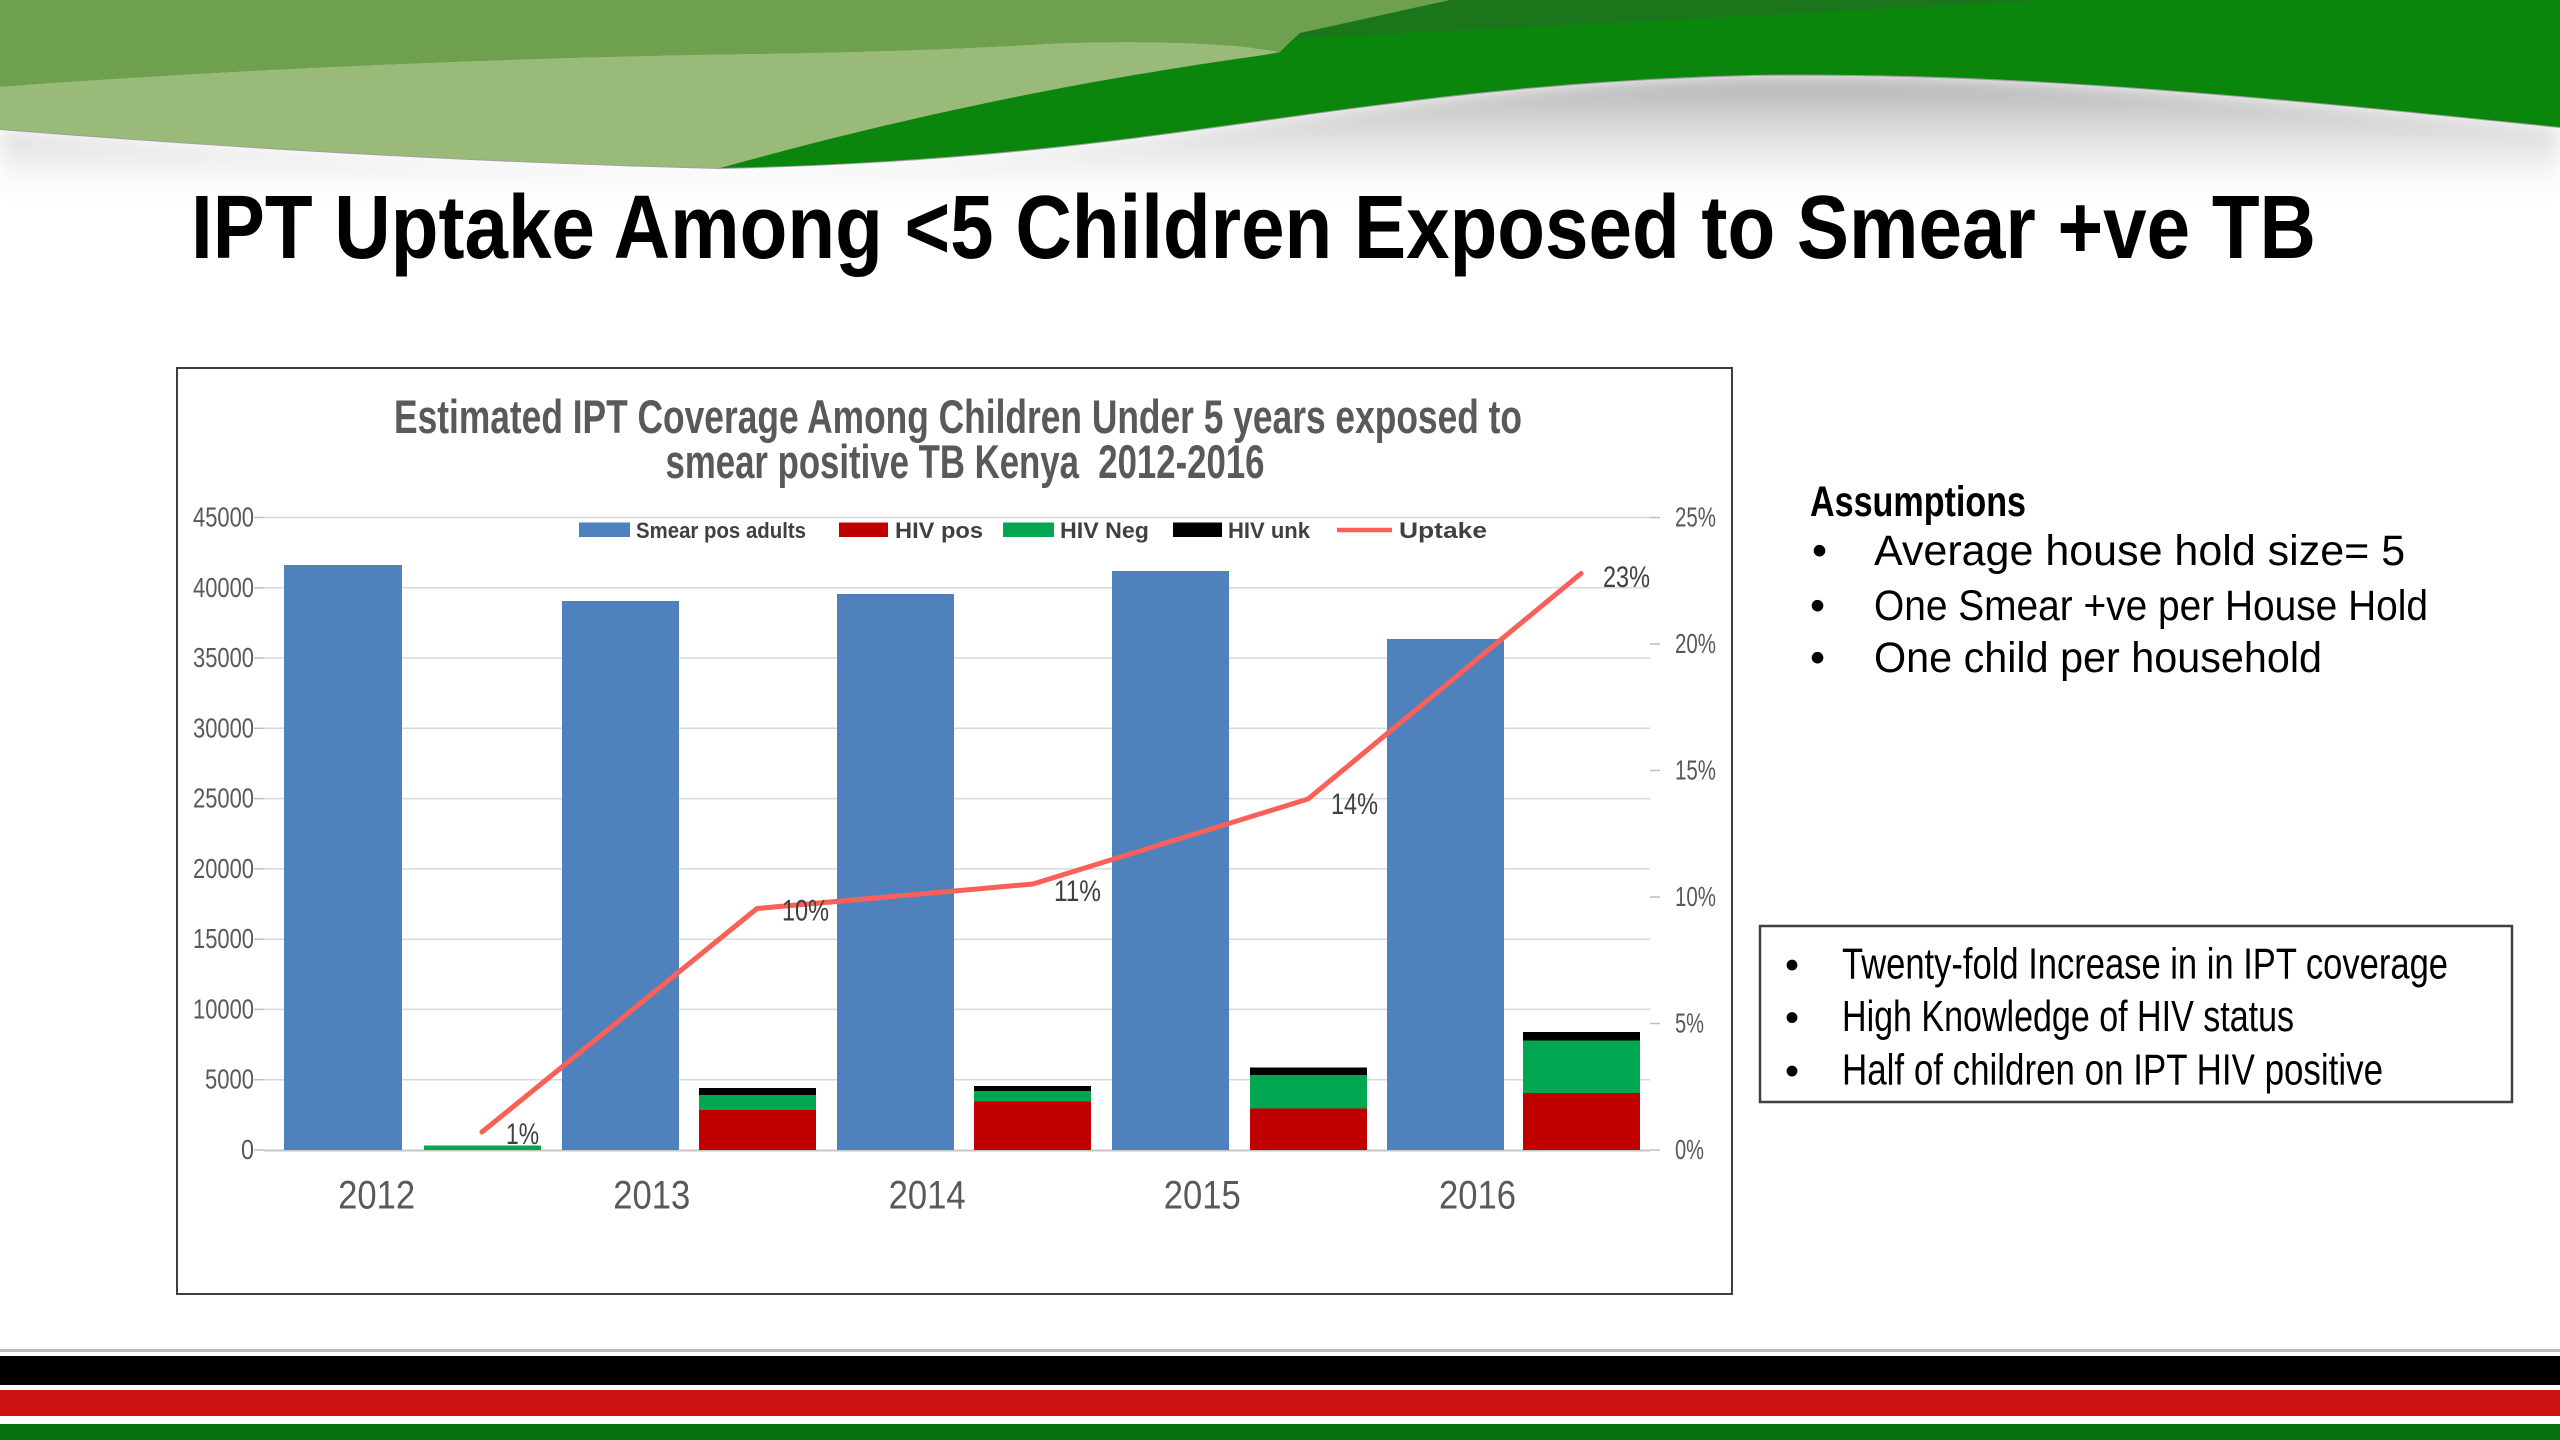 The image size is (2560, 1440). What do you see at coordinates (376, 1196) in the screenshot?
I see `svg-text: 2012` at bounding box center [376, 1196].